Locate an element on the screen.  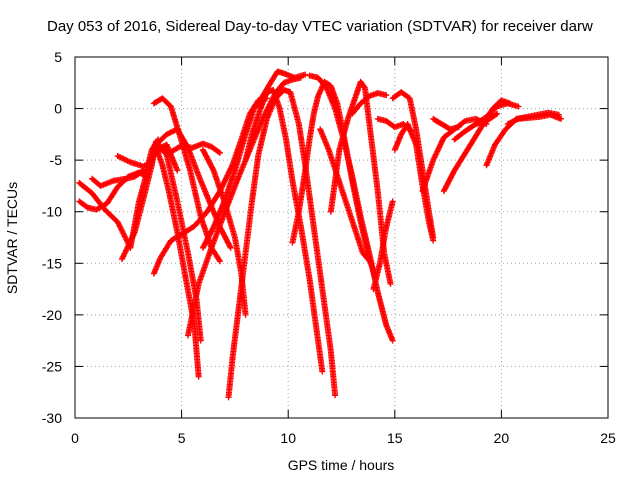
y-tick-label: -15 is located at coordinates (52, 263).